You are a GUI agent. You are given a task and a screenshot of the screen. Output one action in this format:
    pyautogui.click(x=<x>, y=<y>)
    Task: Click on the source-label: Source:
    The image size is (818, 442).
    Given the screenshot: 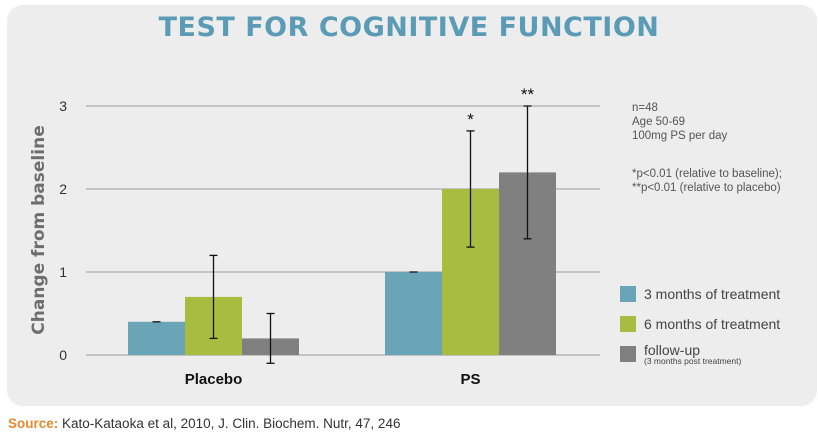 What is the action you would take?
    pyautogui.click(x=33, y=423)
    